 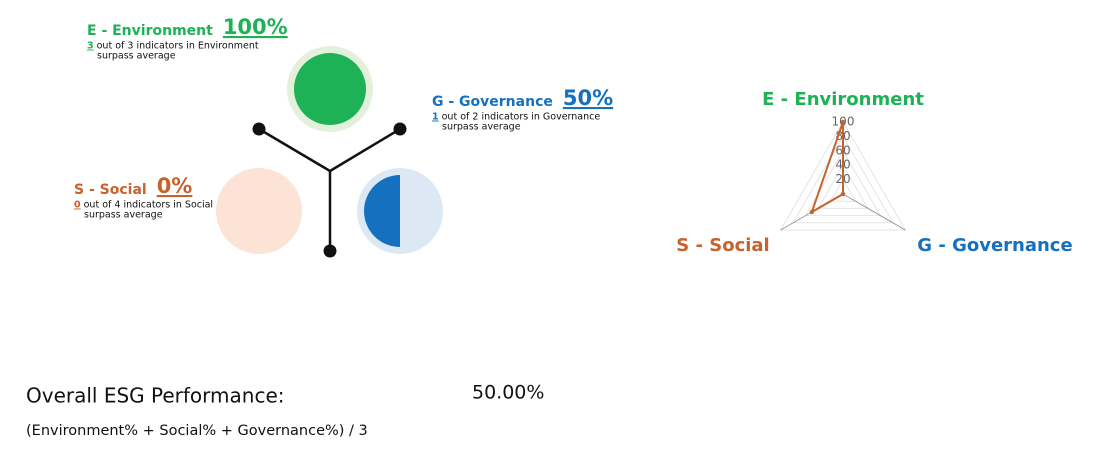 I want to click on pillar-percent: 100%, so click(x=255, y=27).